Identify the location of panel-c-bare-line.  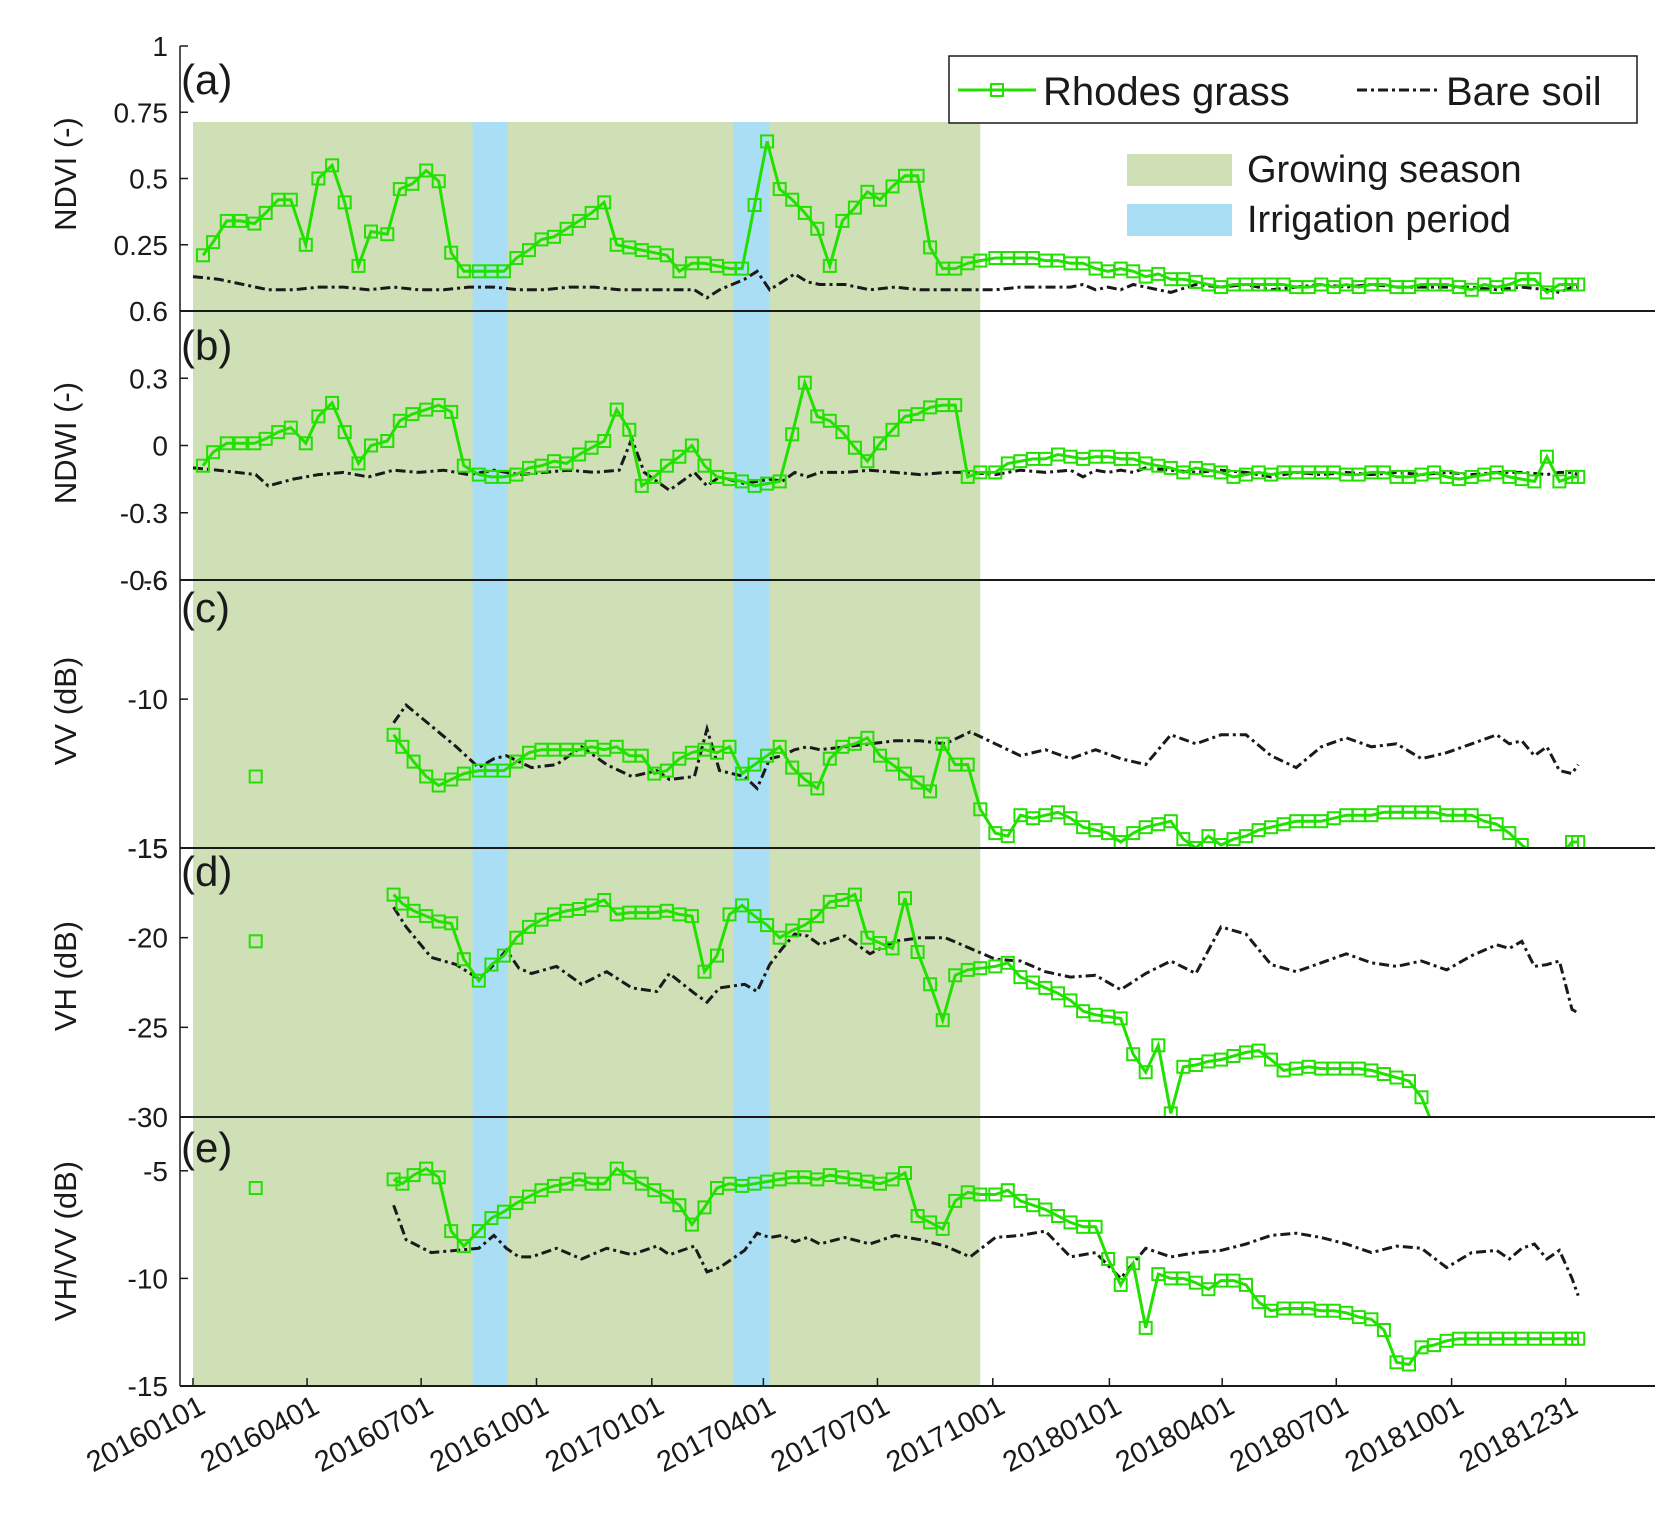
(986, 746).